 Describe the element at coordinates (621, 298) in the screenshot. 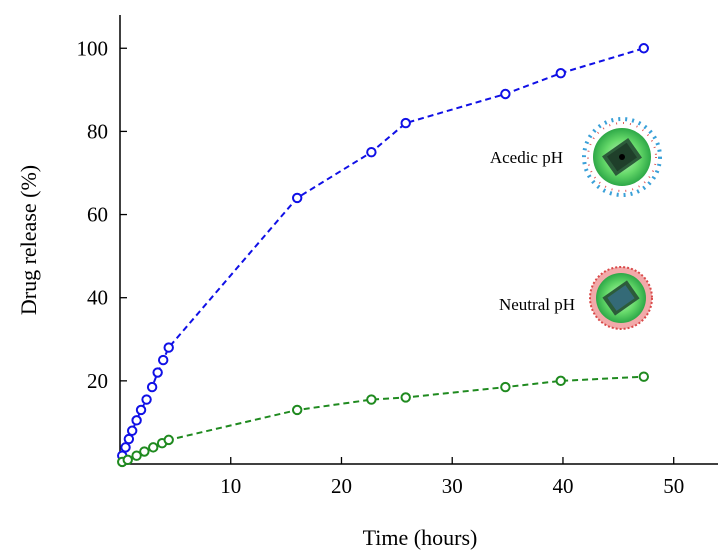

I see `neutral-nanoparticle-icon` at that location.